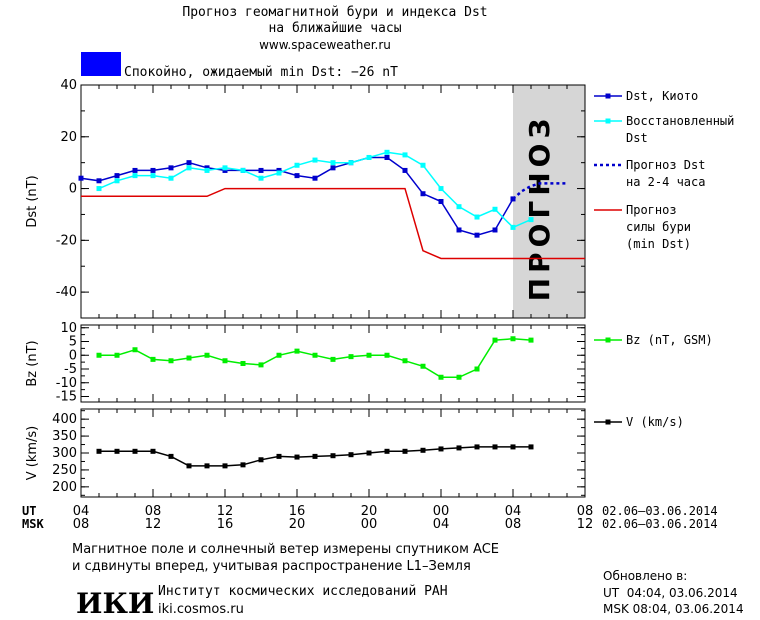 The height and width of the screenshot is (620, 760). Describe the element at coordinates (539, 208) in the screenshot. I see `forecast-zone-label: ПРОГНОЗ` at that location.